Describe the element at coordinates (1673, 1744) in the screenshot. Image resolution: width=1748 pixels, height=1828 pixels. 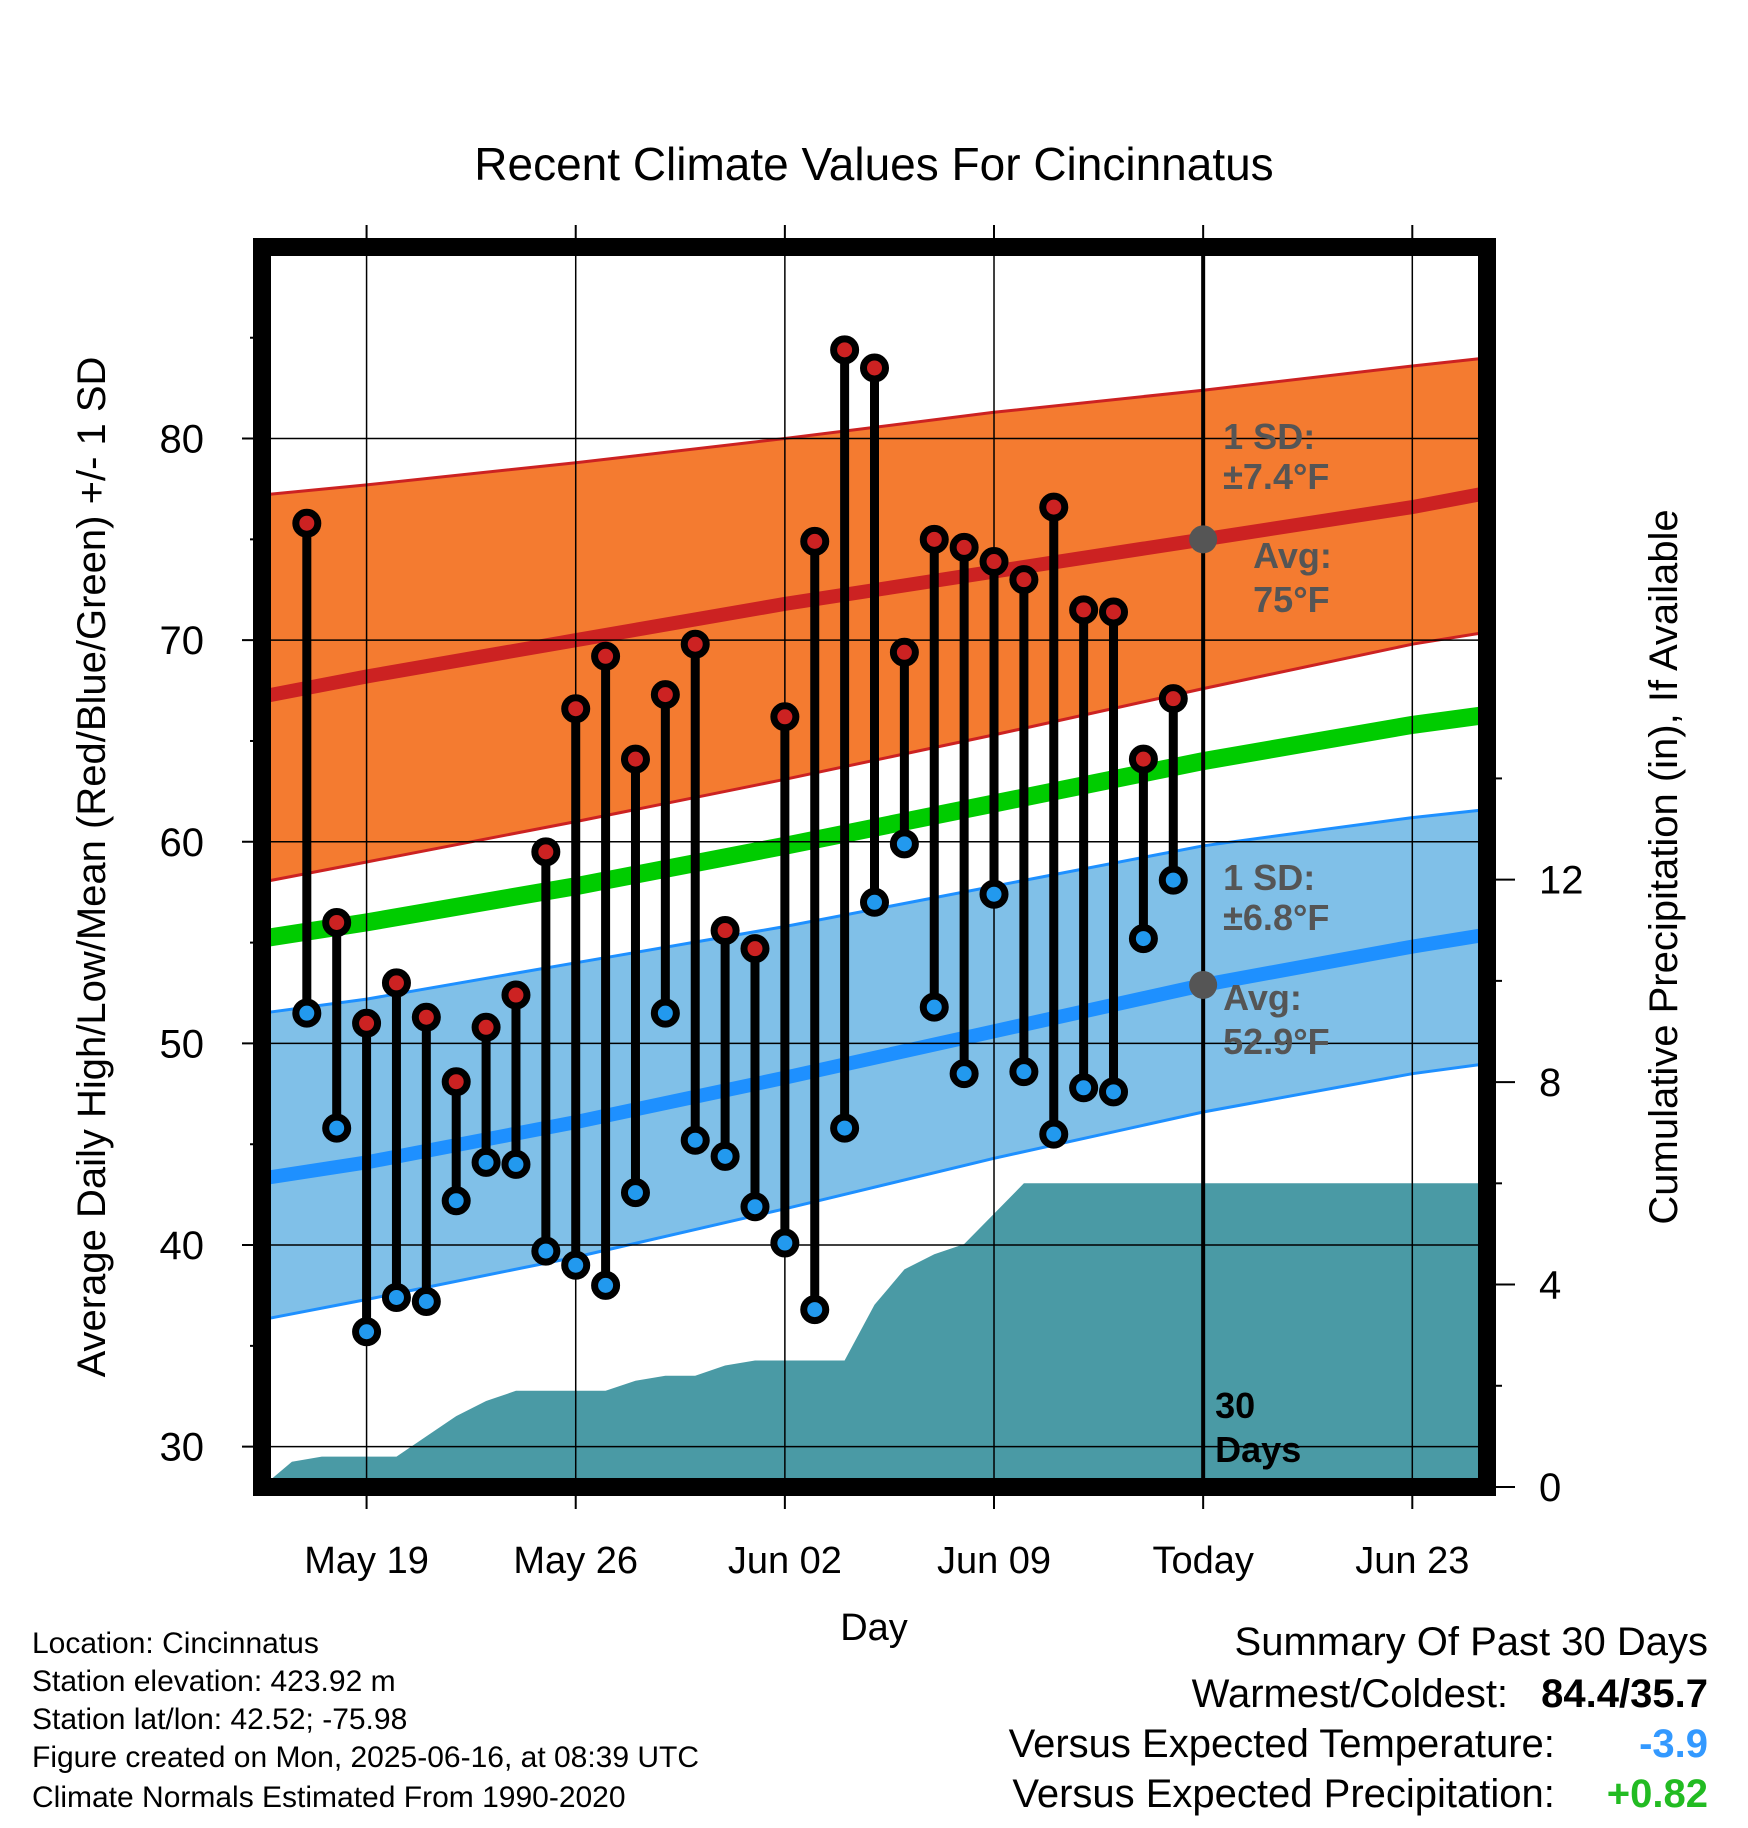
I see `temp-value: -3.9` at that location.